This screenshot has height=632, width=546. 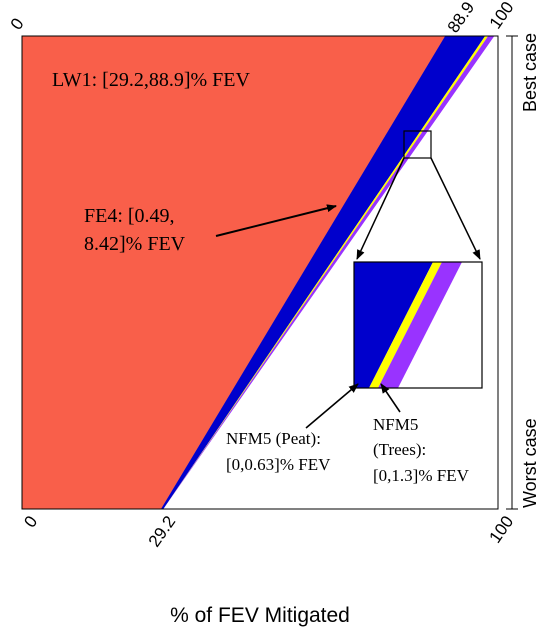 I want to click on inset-trees-band, so click(x=420, y=325).